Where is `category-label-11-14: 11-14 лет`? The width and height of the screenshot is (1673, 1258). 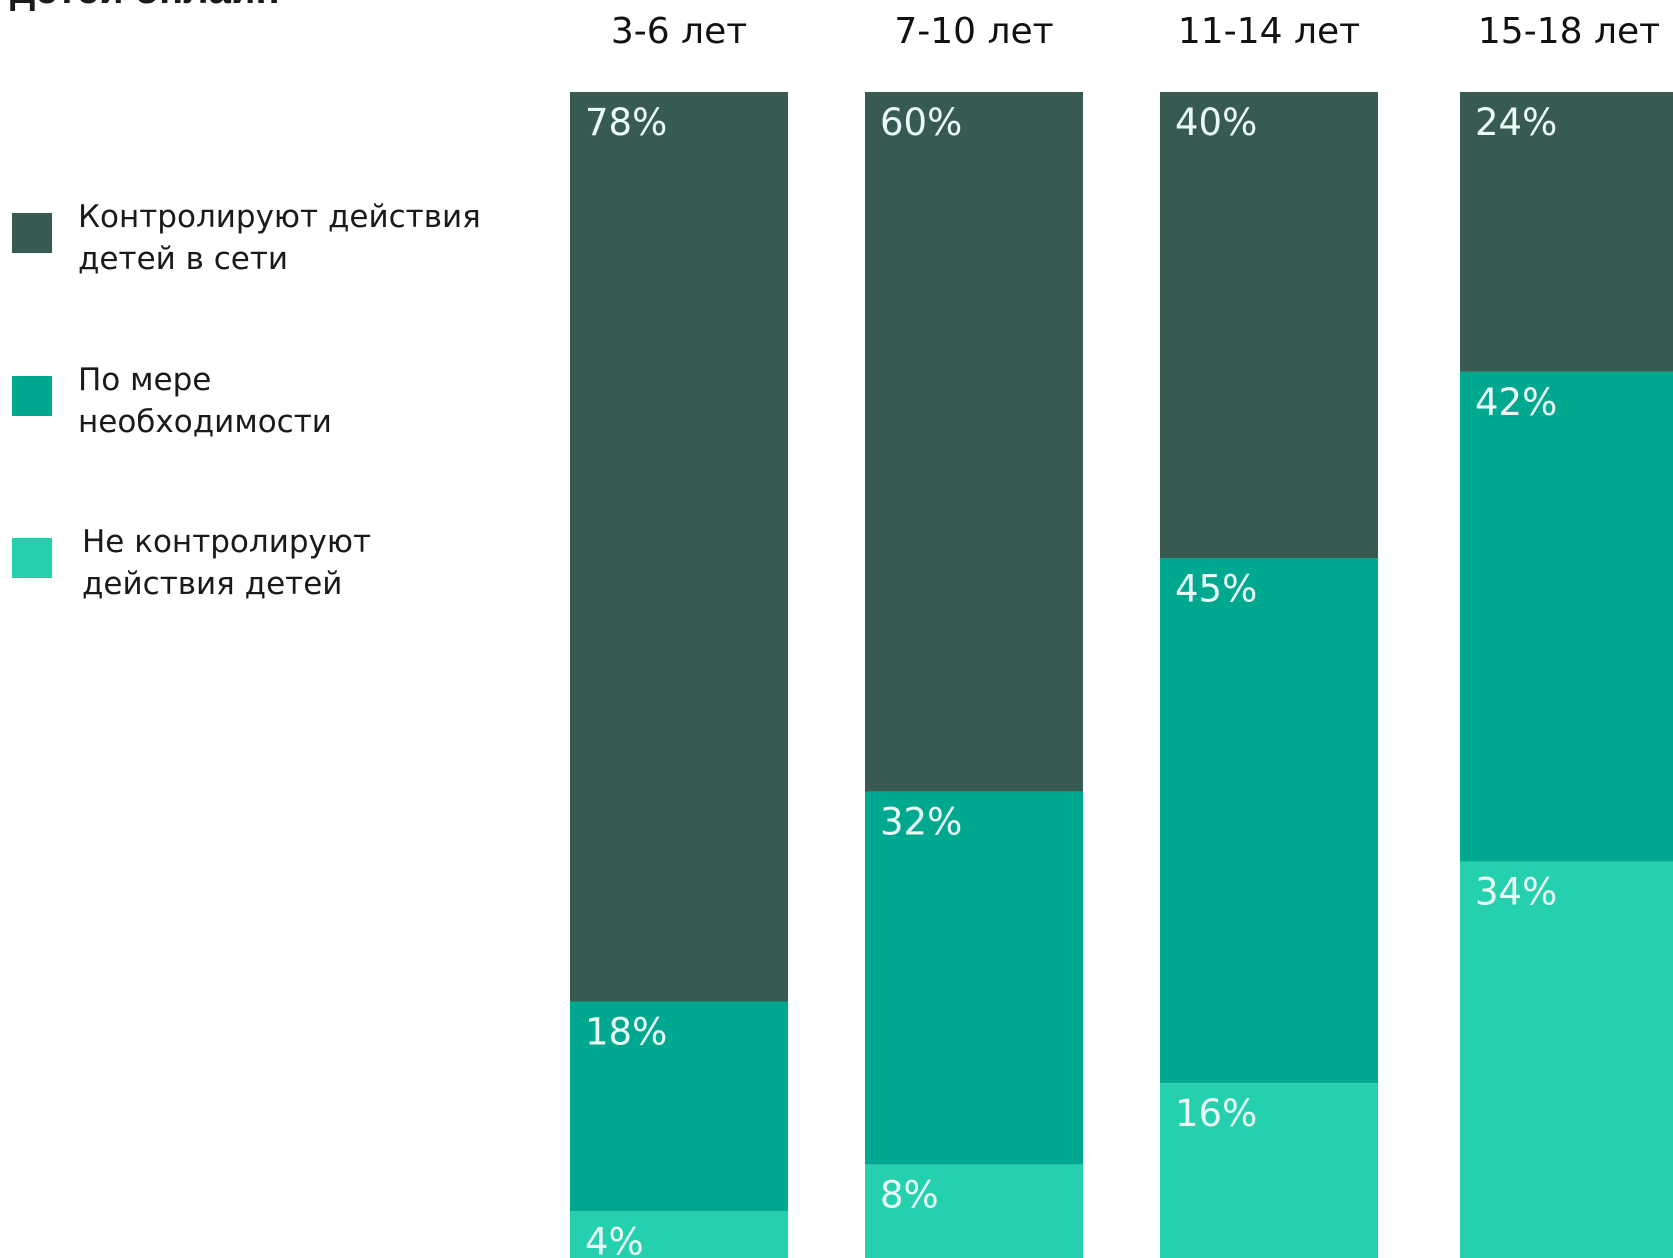
category-label-11-14: 11-14 лет is located at coordinates (1269, 31).